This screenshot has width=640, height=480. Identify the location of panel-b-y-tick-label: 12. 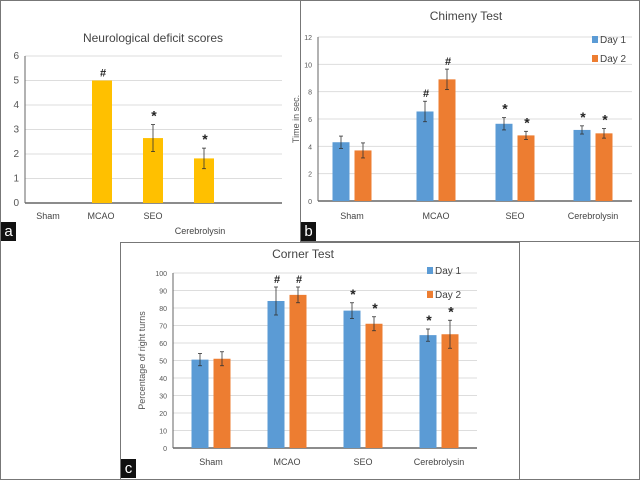
(308, 38).